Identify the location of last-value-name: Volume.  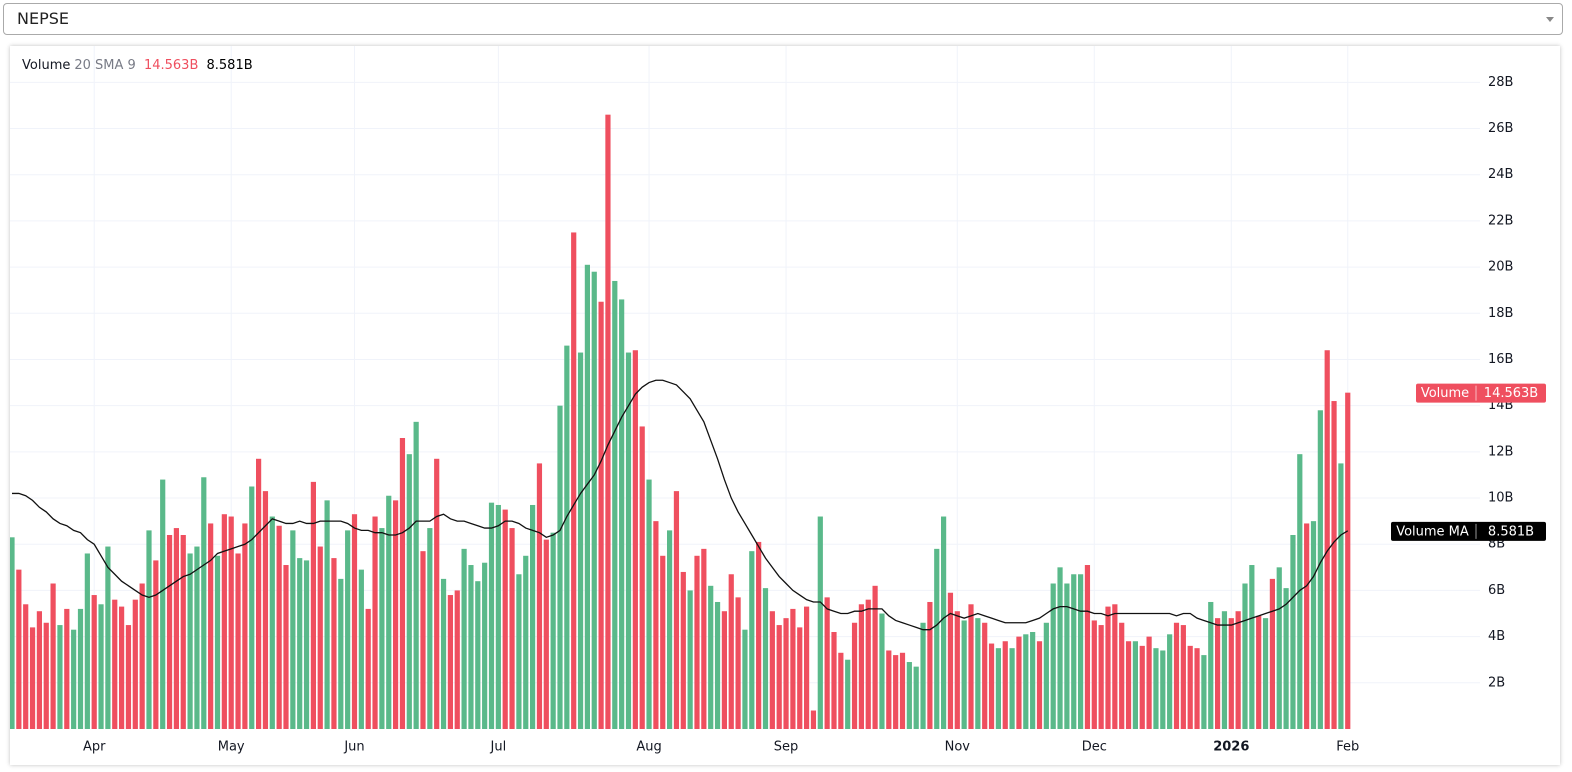
(1445, 393).